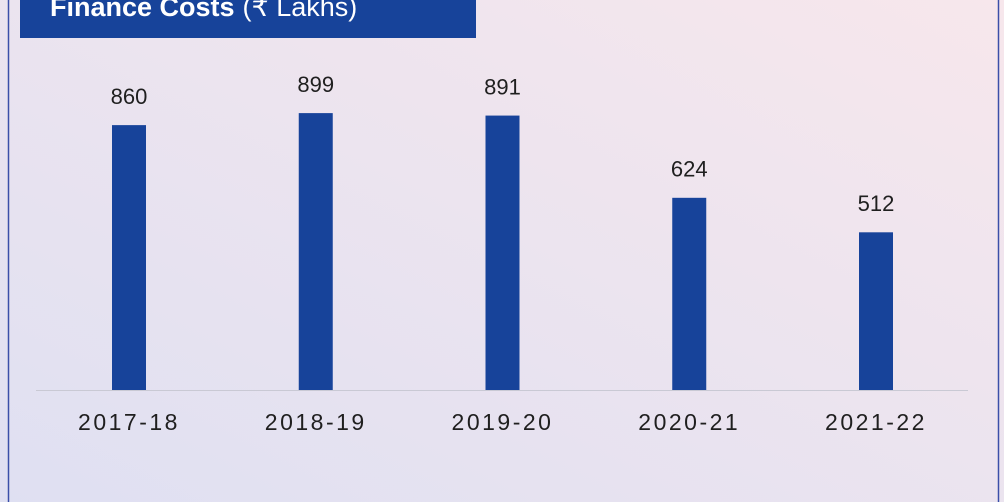 Image resolution: width=1004 pixels, height=502 pixels. What do you see at coordinates (689, 422) in the screenshot?
I see `x-tick-label: 2020-21` at bounding box center [689, 422].